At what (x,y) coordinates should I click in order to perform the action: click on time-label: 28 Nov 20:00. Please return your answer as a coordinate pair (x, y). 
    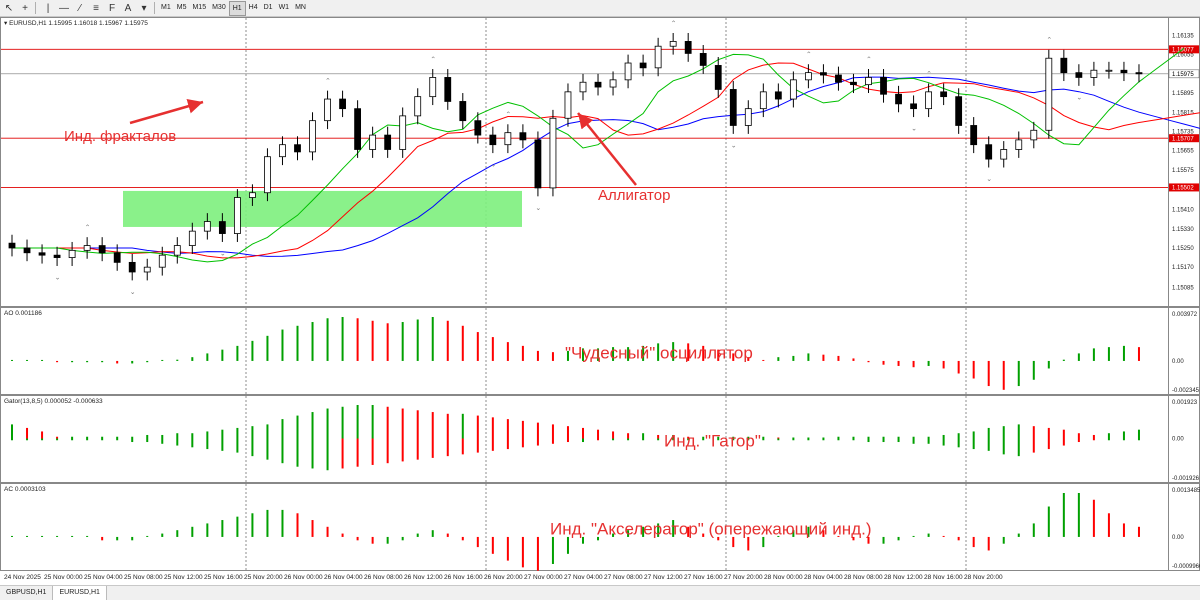
    Looking at the image, I should click on (983, 577).